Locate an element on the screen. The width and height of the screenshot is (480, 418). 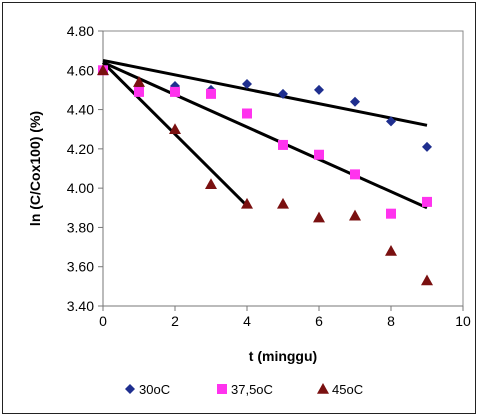
legend-label: 30oC is located at coordinates (154, 389).